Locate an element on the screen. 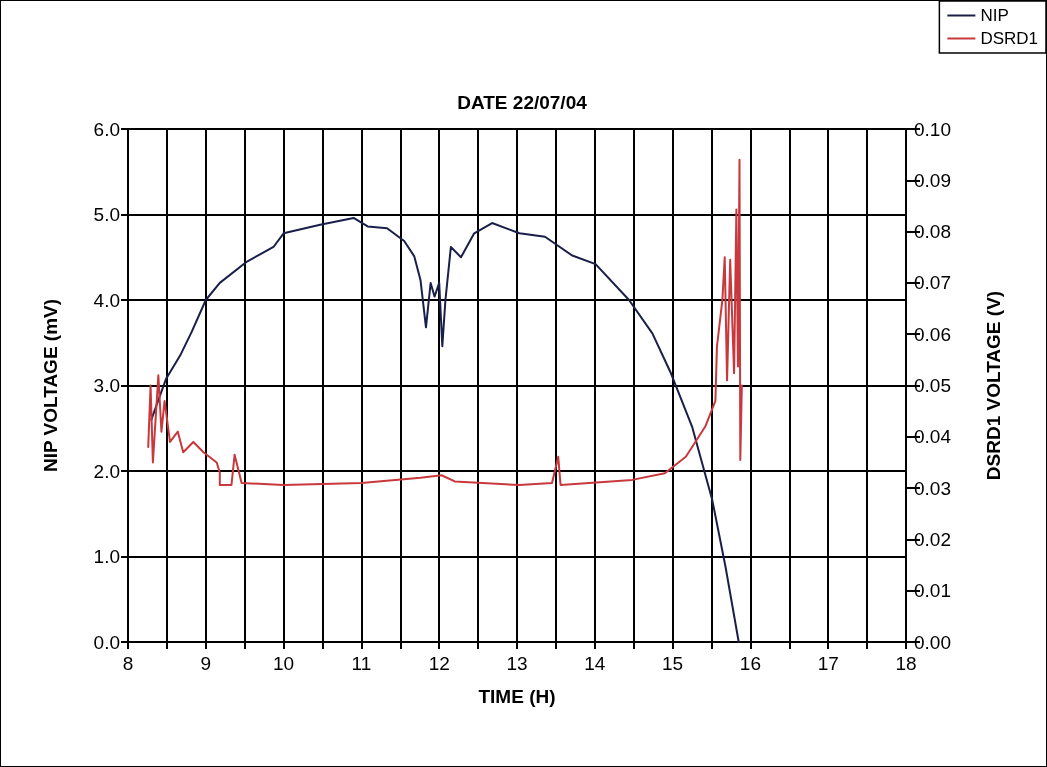  x-tick-label: 10 is located at coordinates (284, 663).